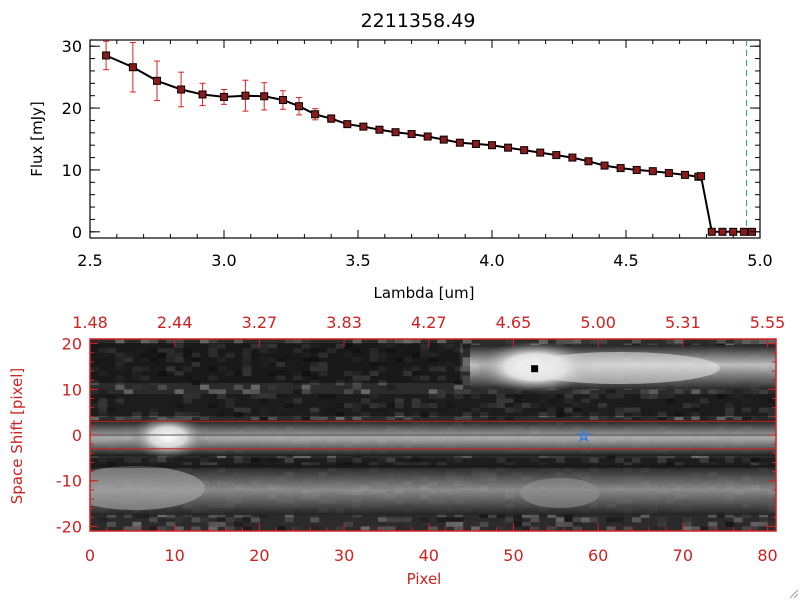 This screenshot has height=600, width=800. What do you see at coordinates (767, 555) in the screenshot?
I see `x-tick-label: 80` at bounding box center [767, 555].